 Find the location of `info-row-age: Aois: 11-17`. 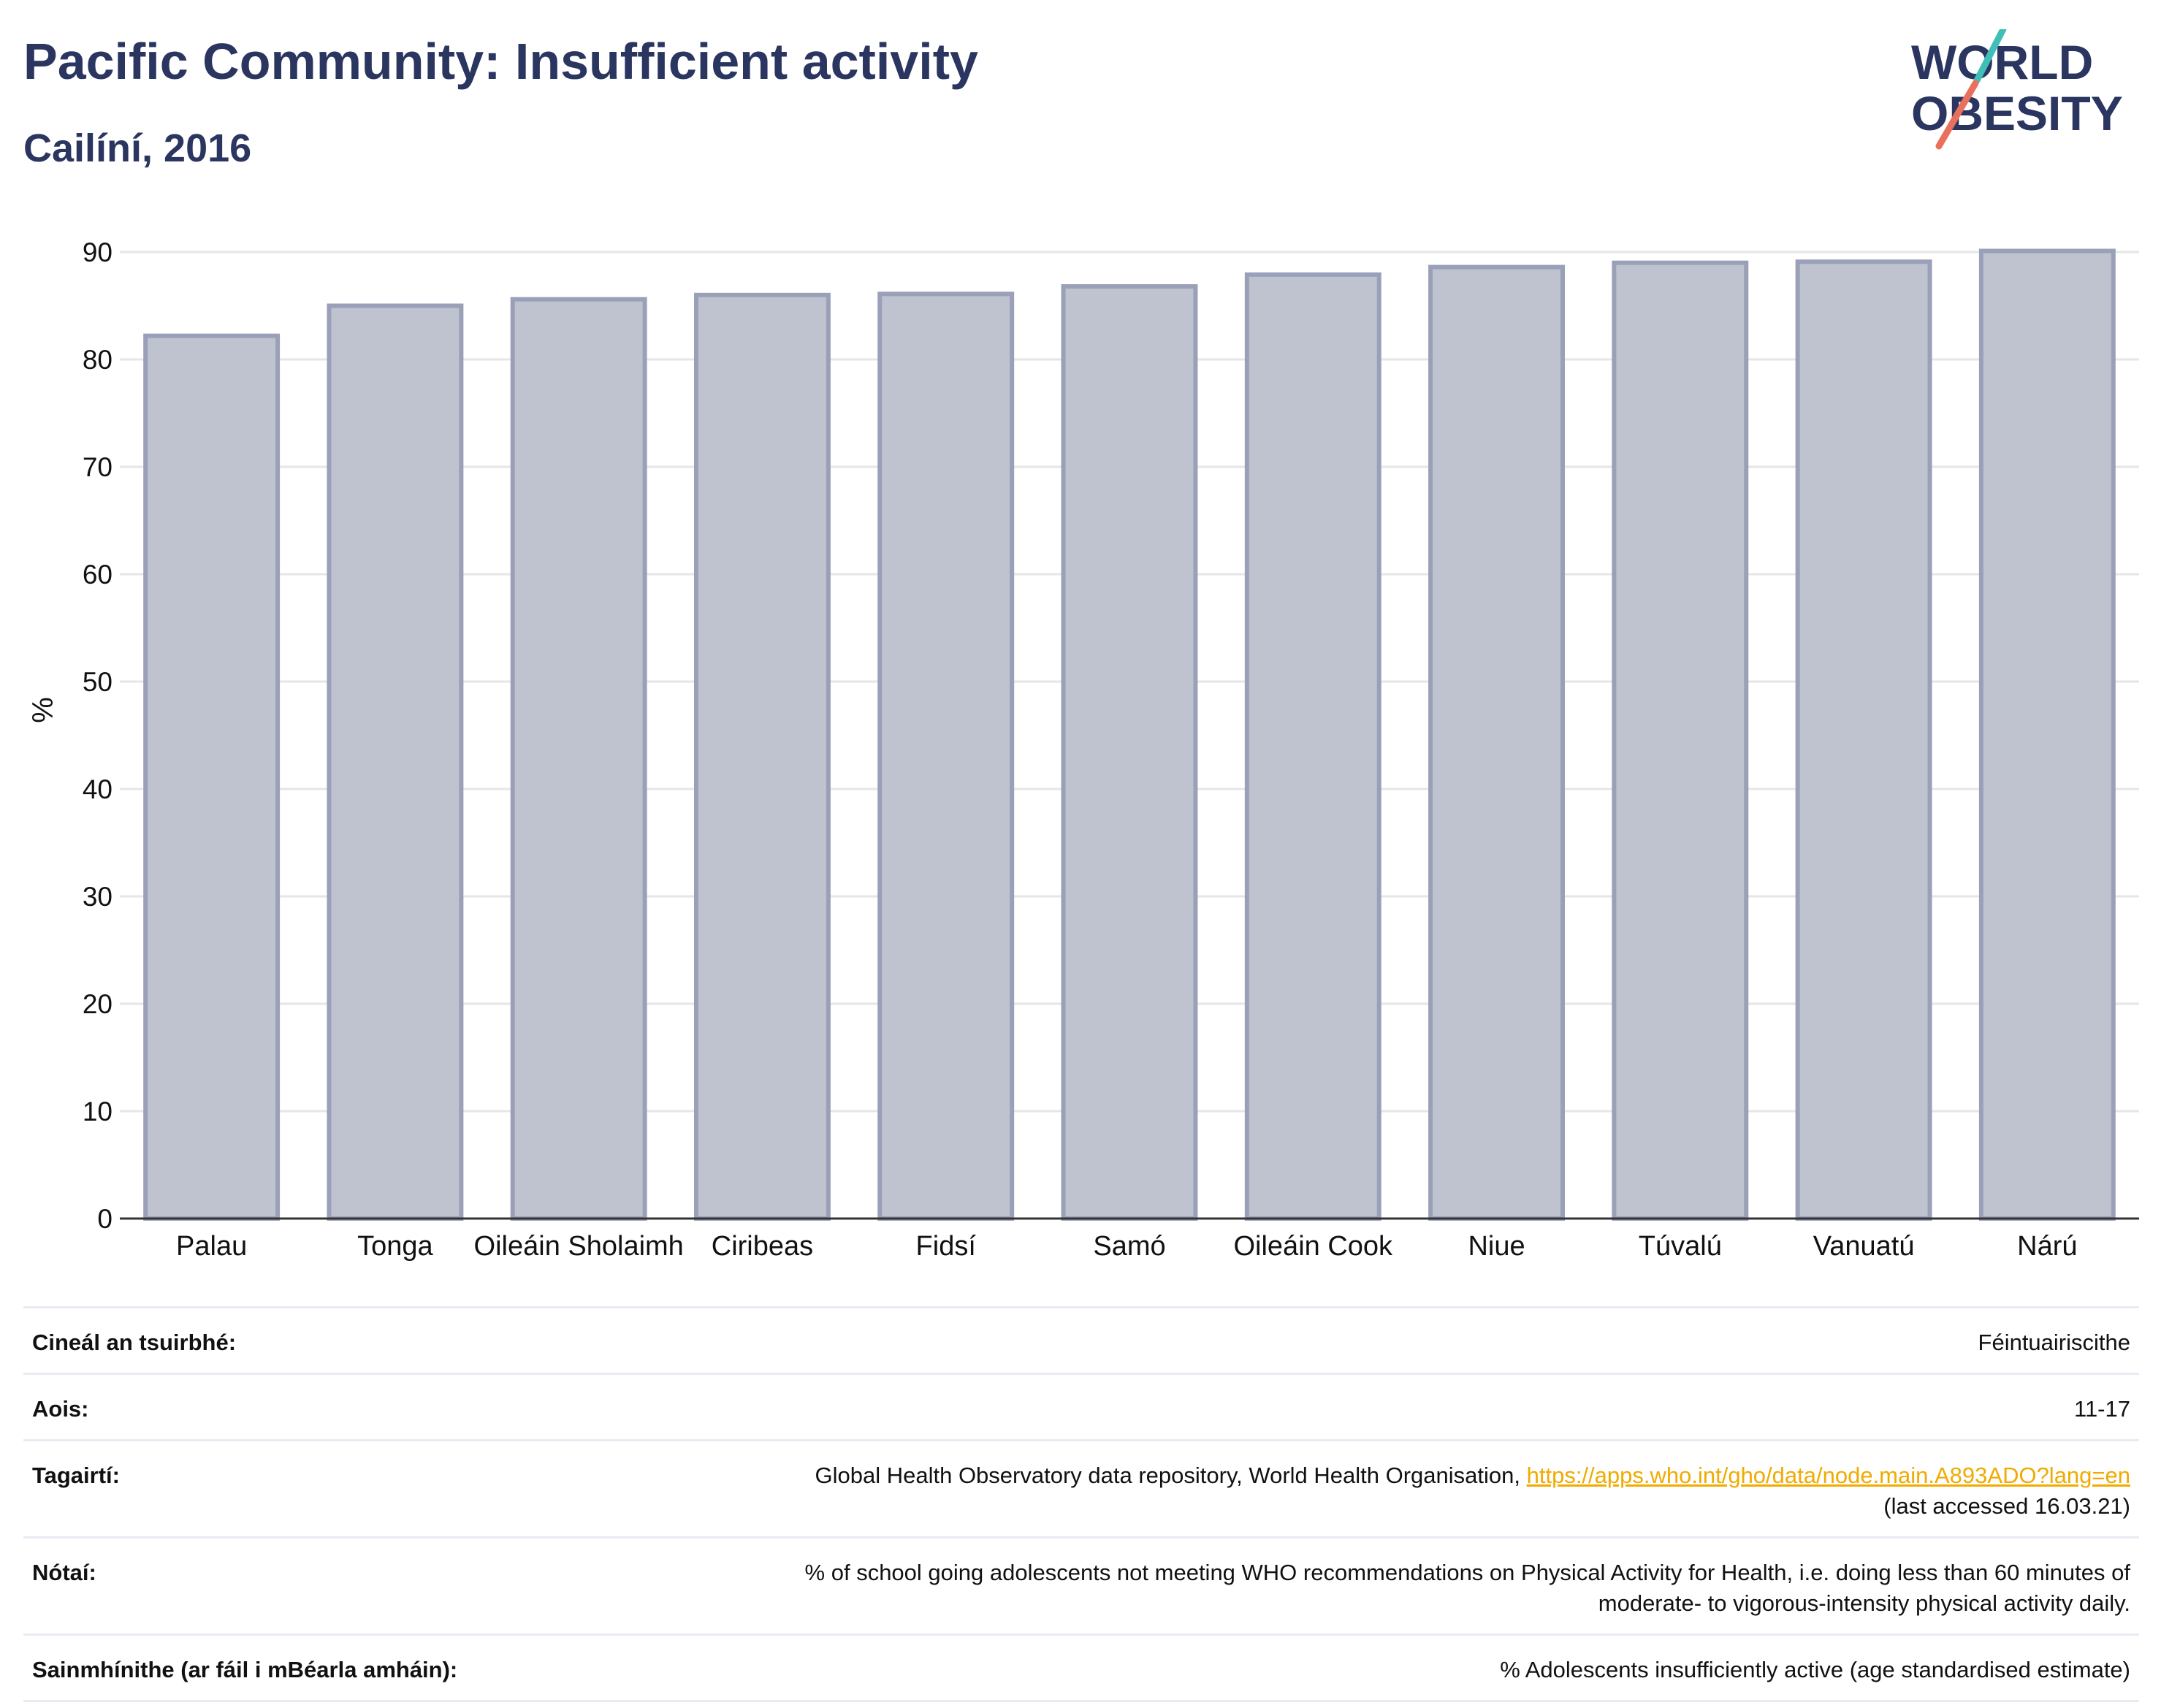

info-row-age: Aois: 11-17 is located at coordinates (1081, 1406).